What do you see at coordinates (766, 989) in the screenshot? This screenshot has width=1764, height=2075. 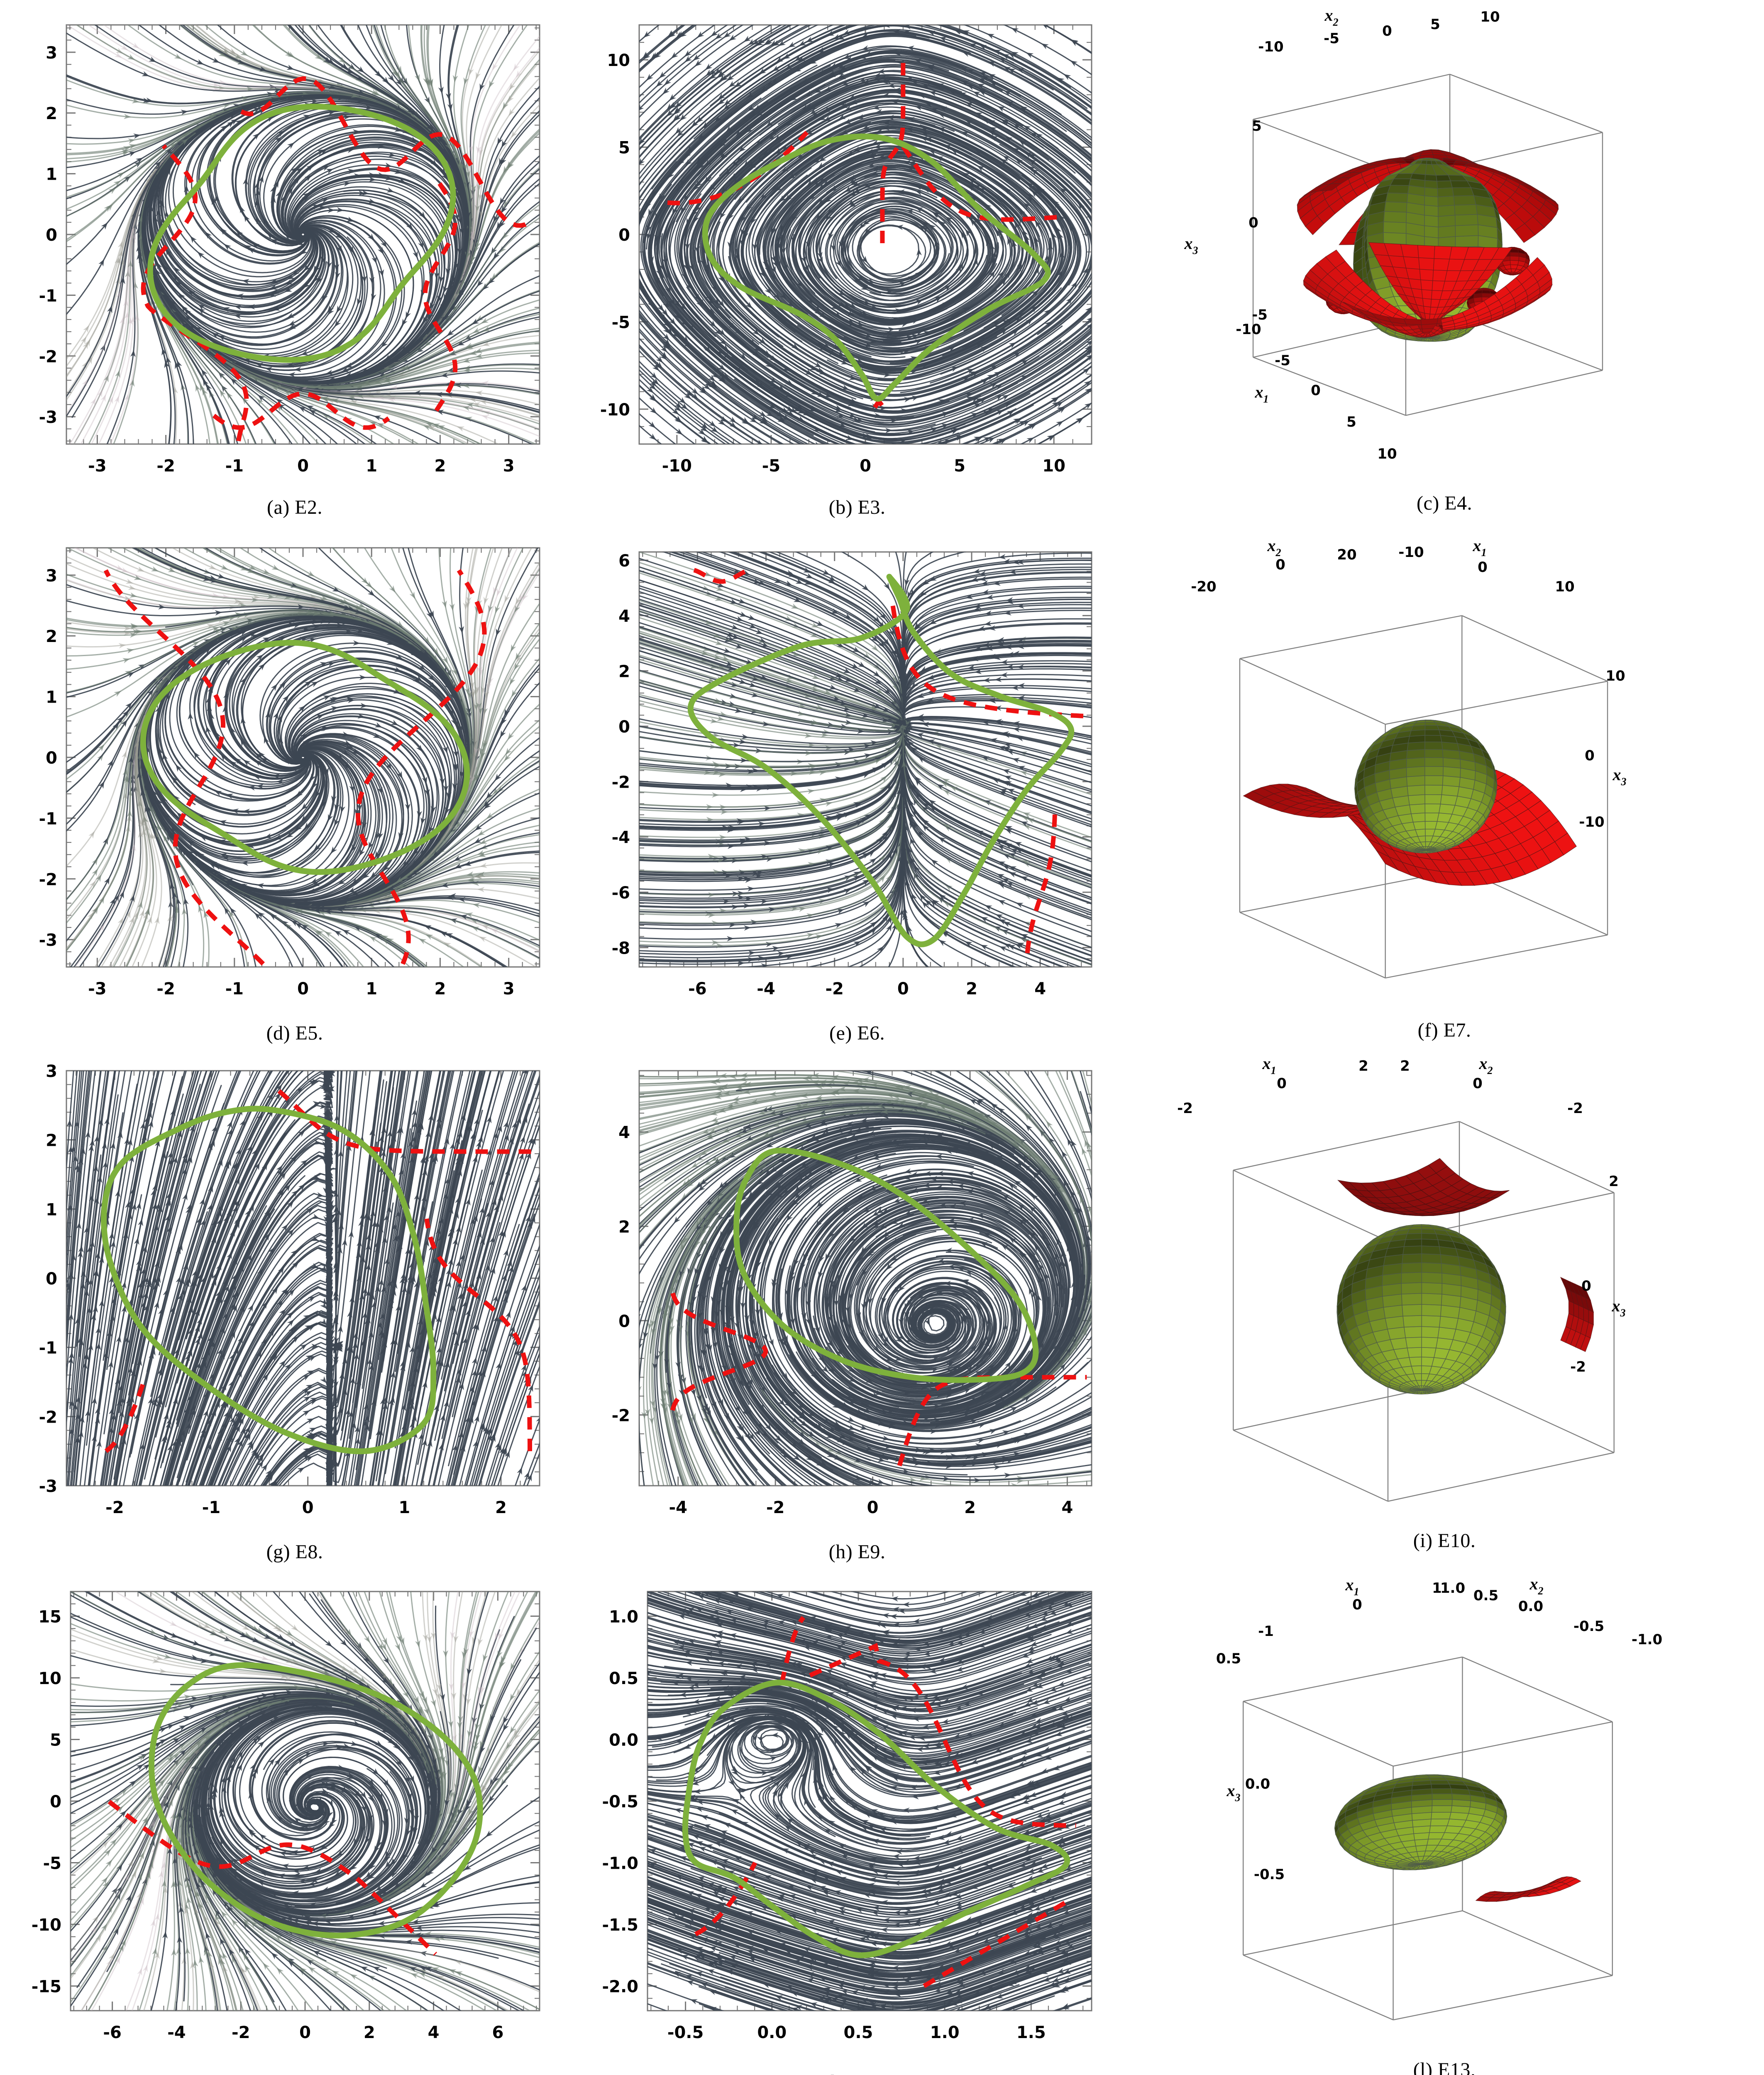 I see `tick-label: -4` at bounding box center [766, 989].